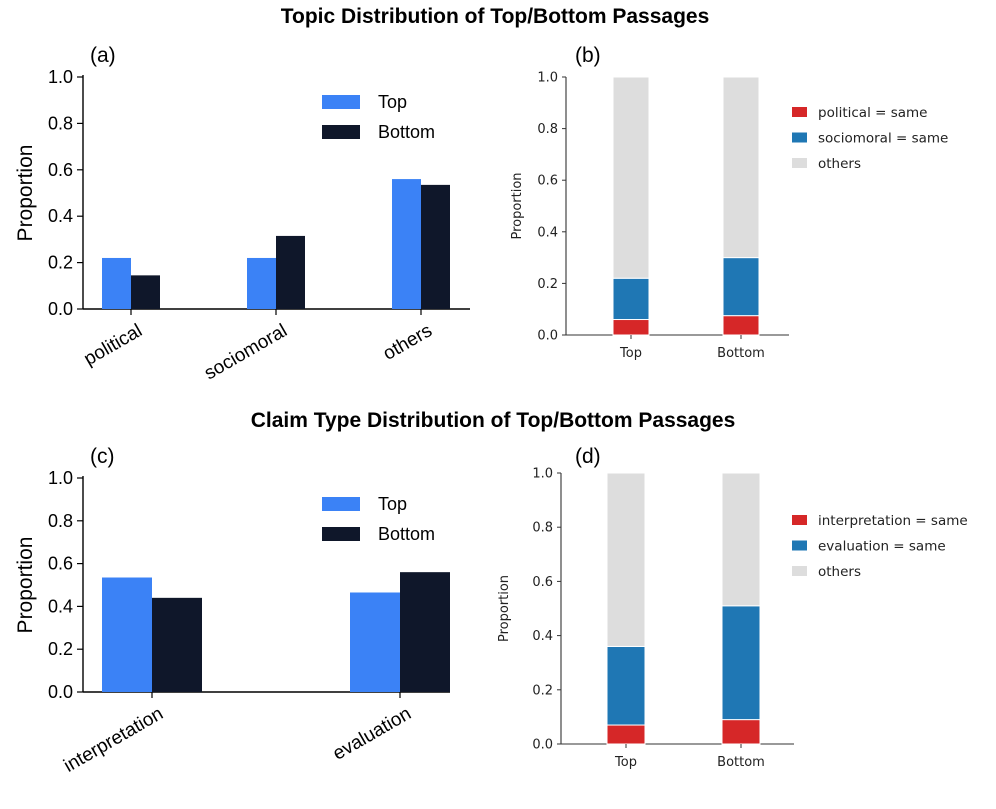 The image size is (996, 809). Describe the element at coordinates (246, 352) in the screenshot. I see `x-tick-label-sociomoral: sociomoral` at that location.